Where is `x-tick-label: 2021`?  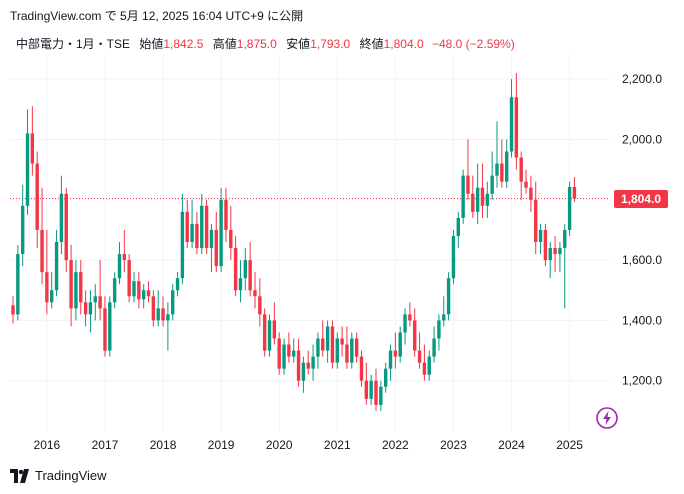
x-tick-label: 2021 is located at coordinates (337, 445).